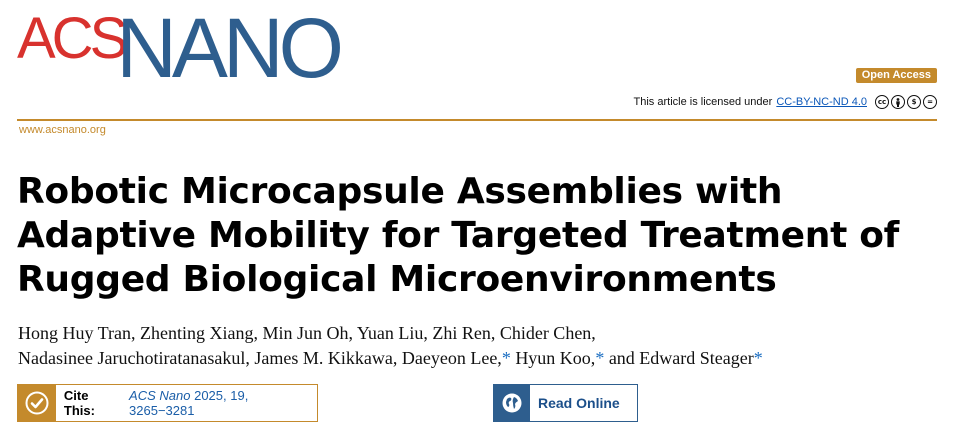  What do you see at coordinates (62, 130) in the screenshot?
I see `site-url: www.acsnano.org` at bounding box center [62, 130].